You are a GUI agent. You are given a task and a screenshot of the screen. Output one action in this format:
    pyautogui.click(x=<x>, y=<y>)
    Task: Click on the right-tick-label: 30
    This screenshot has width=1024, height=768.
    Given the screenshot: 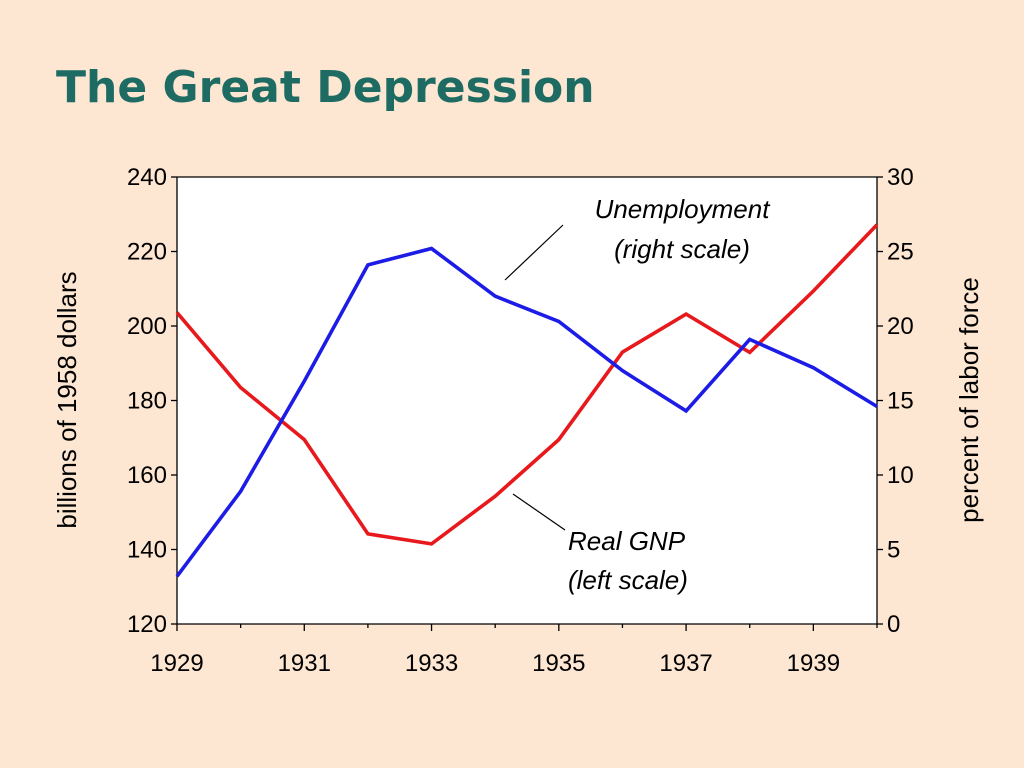 What is the action you would take?
    pyautogui.click(x=900, y=177)
    